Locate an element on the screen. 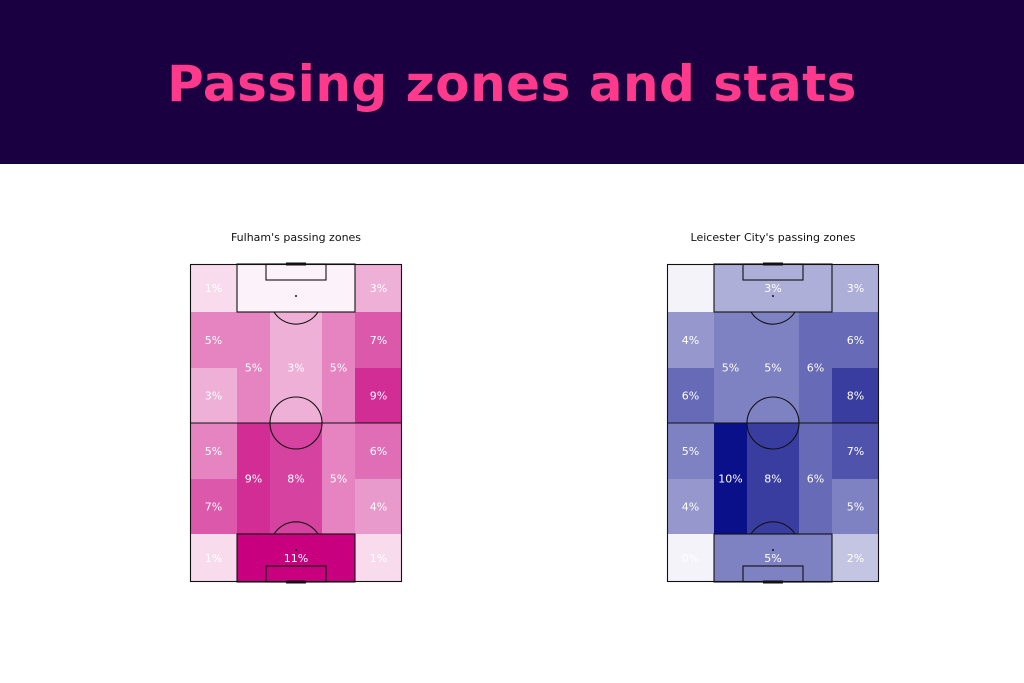 This screenshot has width=1024, height=683. zone-label-right-wing-attacking-upper: 6% is located at coordinates (378, 451).